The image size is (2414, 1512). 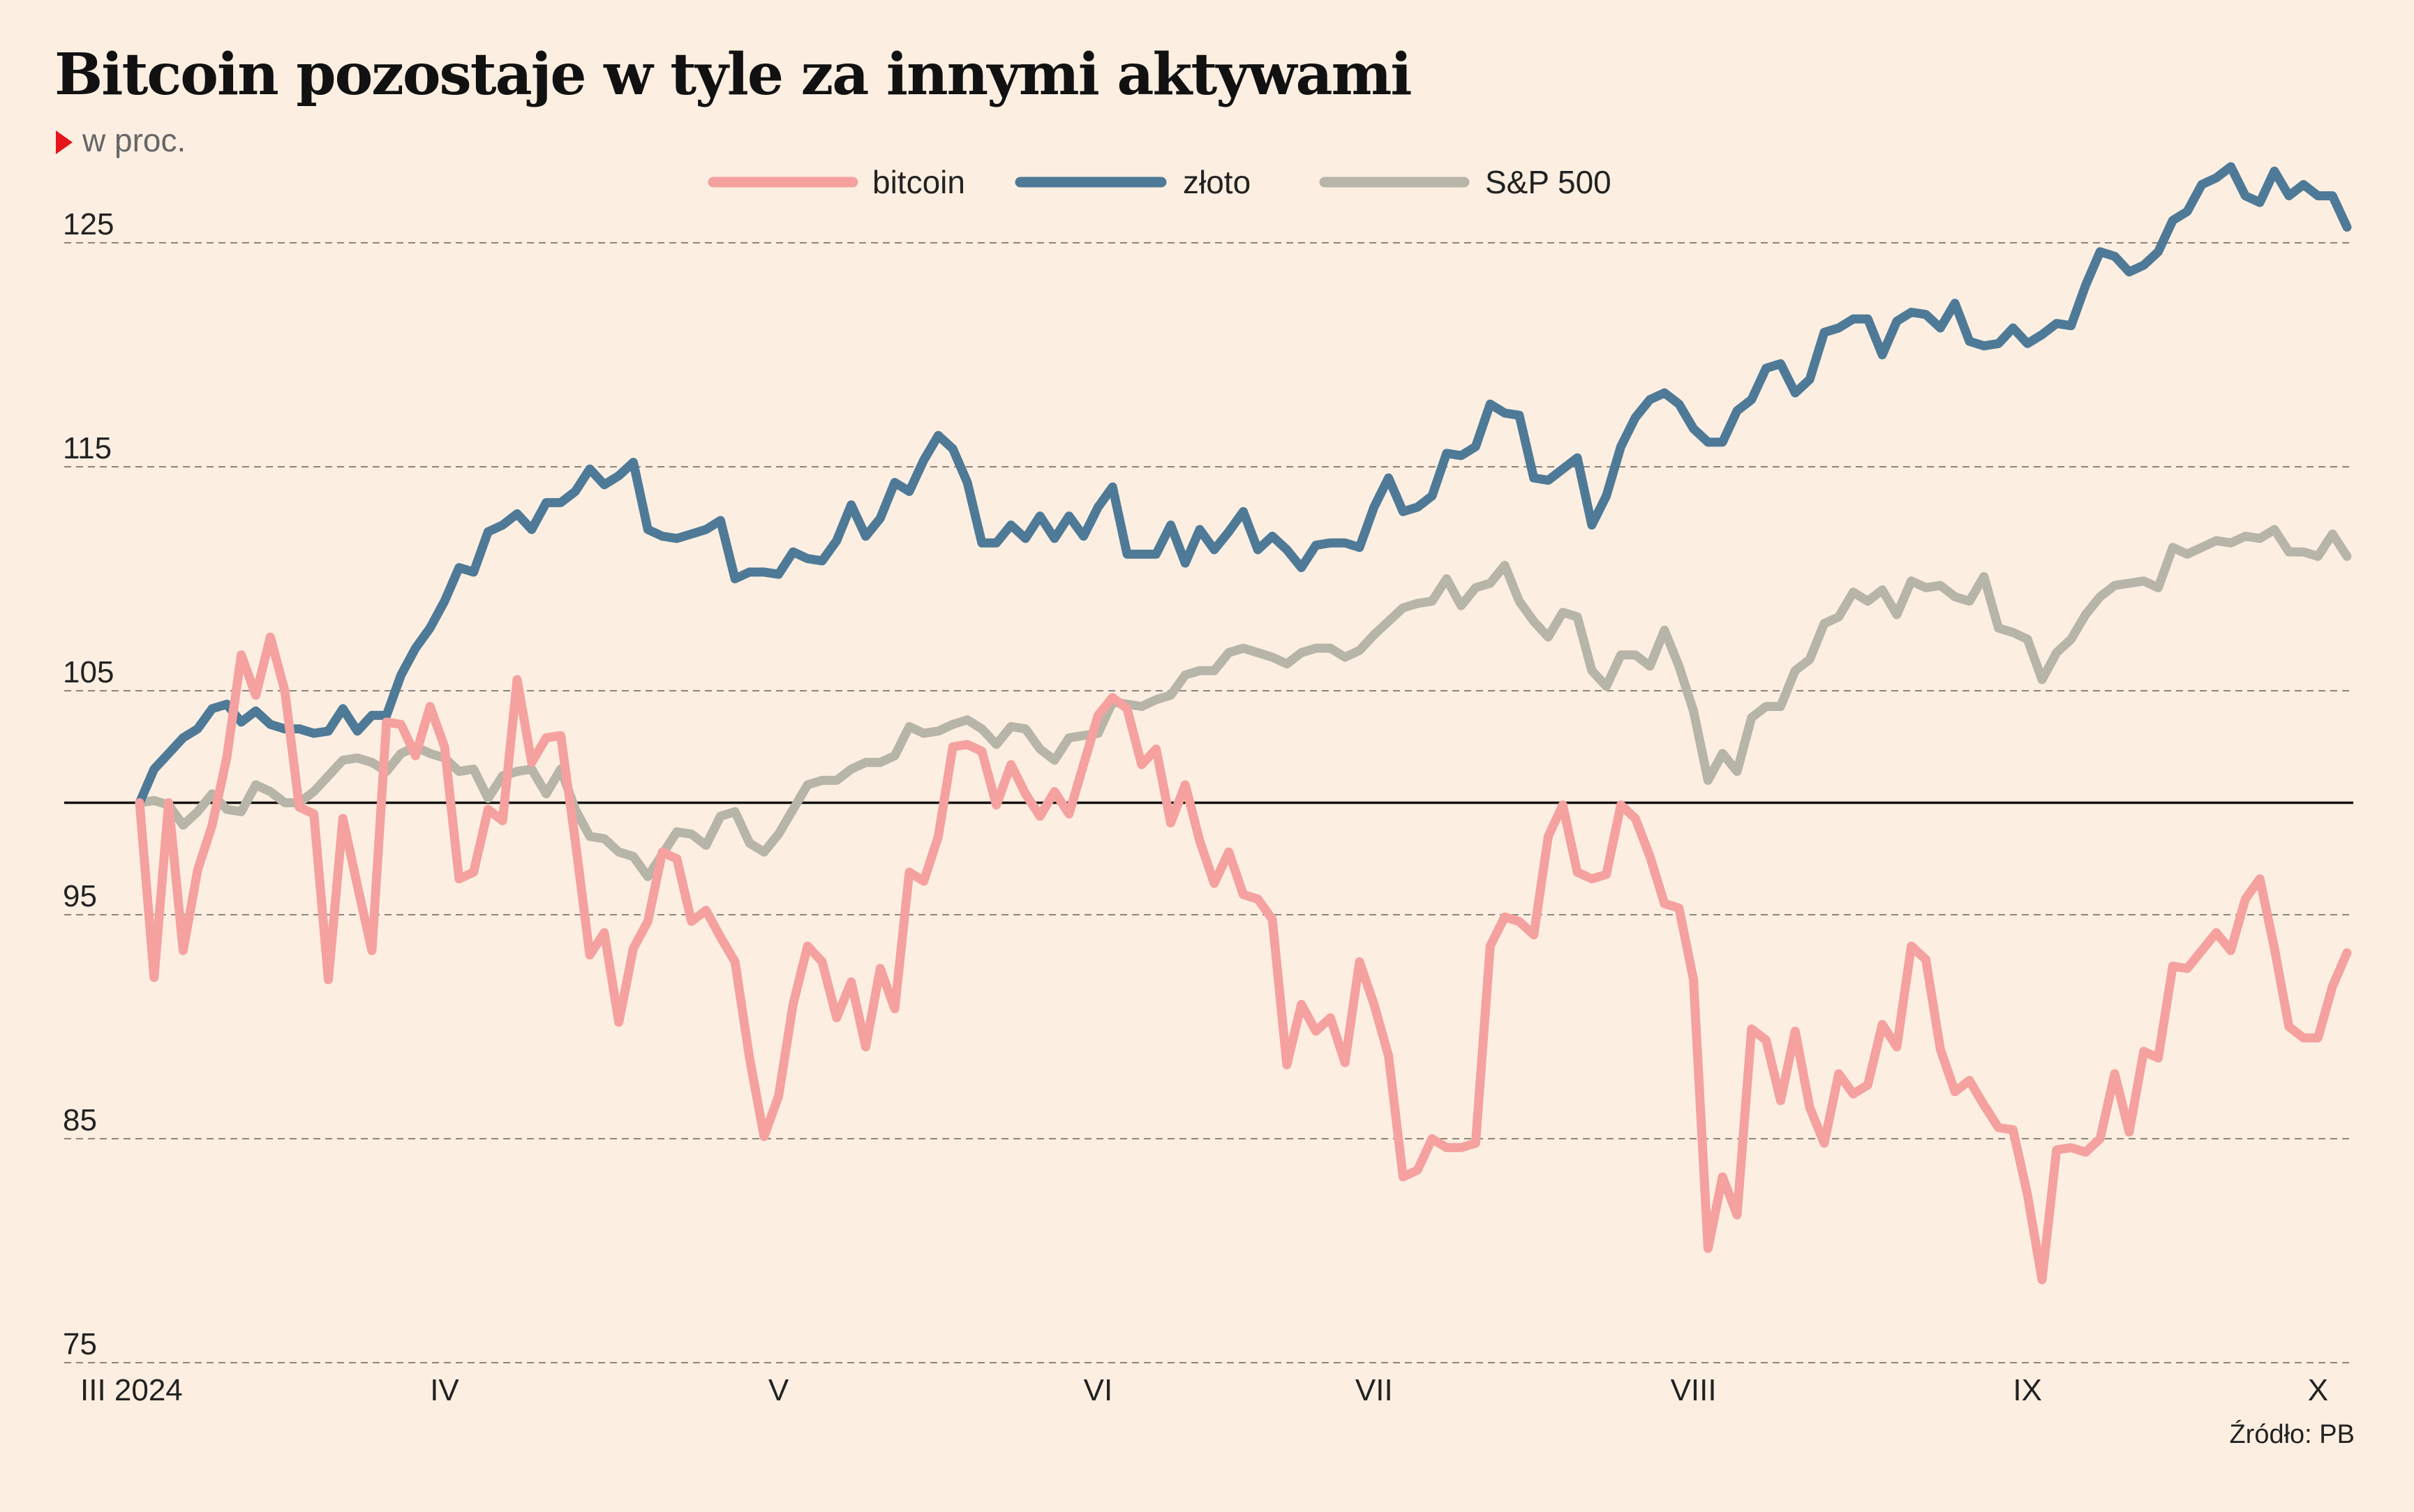 I want to click on y-axis-ticks: 125 115 105 95 85 75, so click(x=89, y=784).